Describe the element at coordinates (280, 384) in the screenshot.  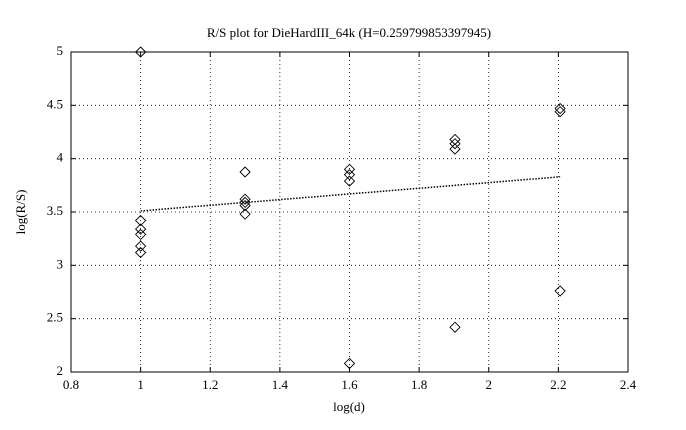
I see `x-tick-label: 1.4` at that location.